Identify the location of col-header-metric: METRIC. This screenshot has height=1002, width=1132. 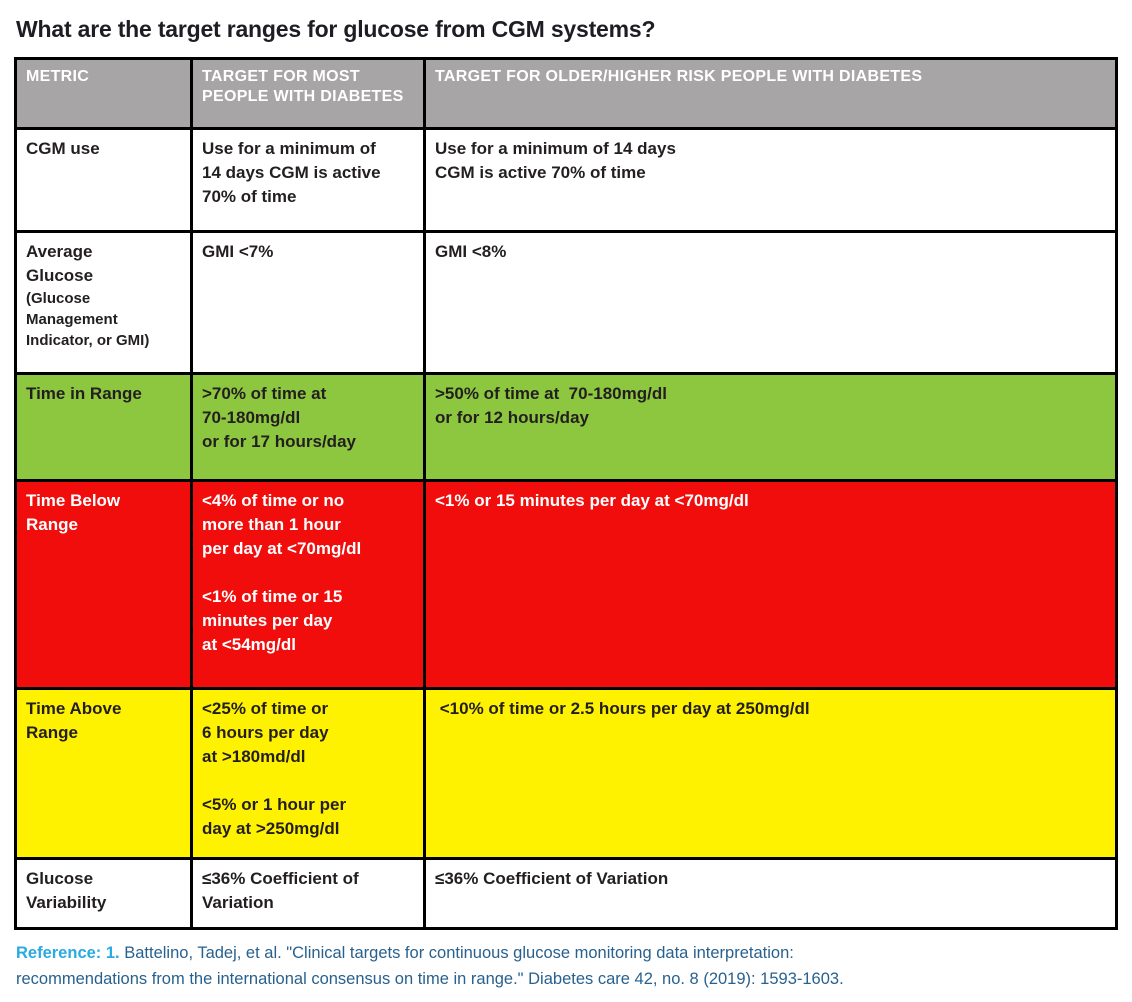
(103, 93).